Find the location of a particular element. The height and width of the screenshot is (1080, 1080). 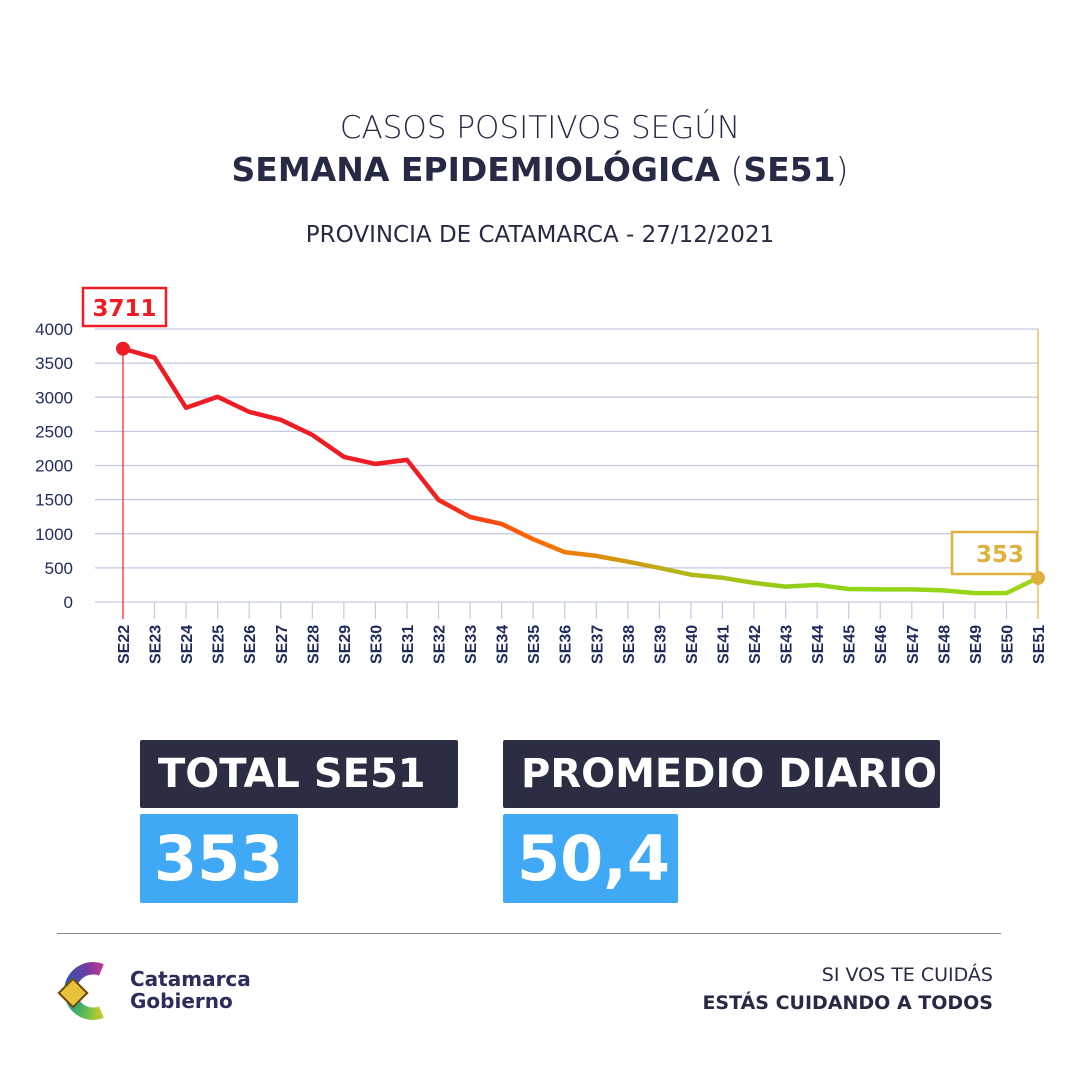

avg-label: PROMEDIO DIARIO is located at coordinates (729, 774).